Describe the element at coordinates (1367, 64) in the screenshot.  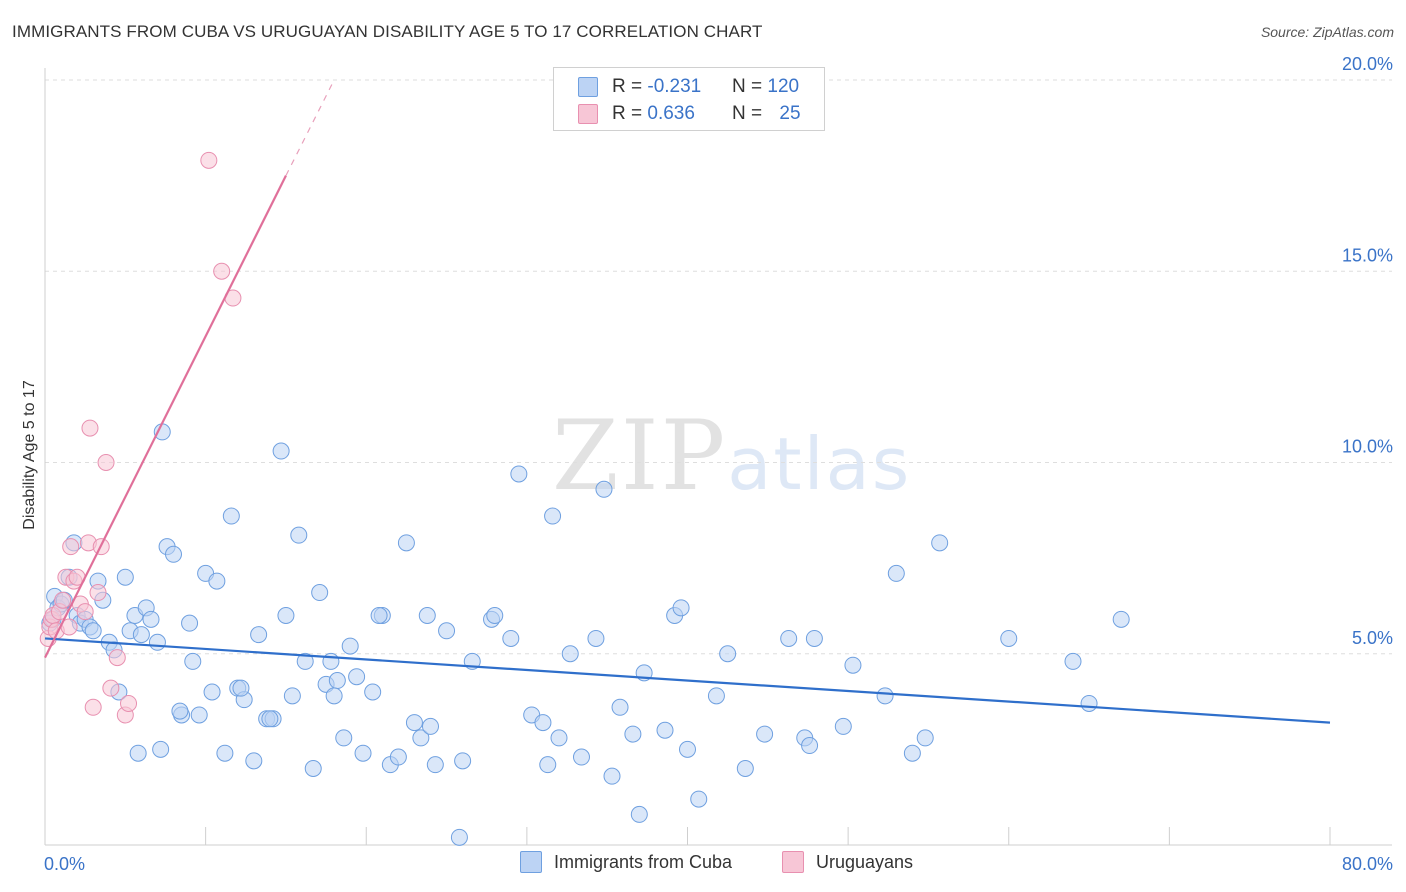
I see `y-tick-label: 20.0%` at that location.